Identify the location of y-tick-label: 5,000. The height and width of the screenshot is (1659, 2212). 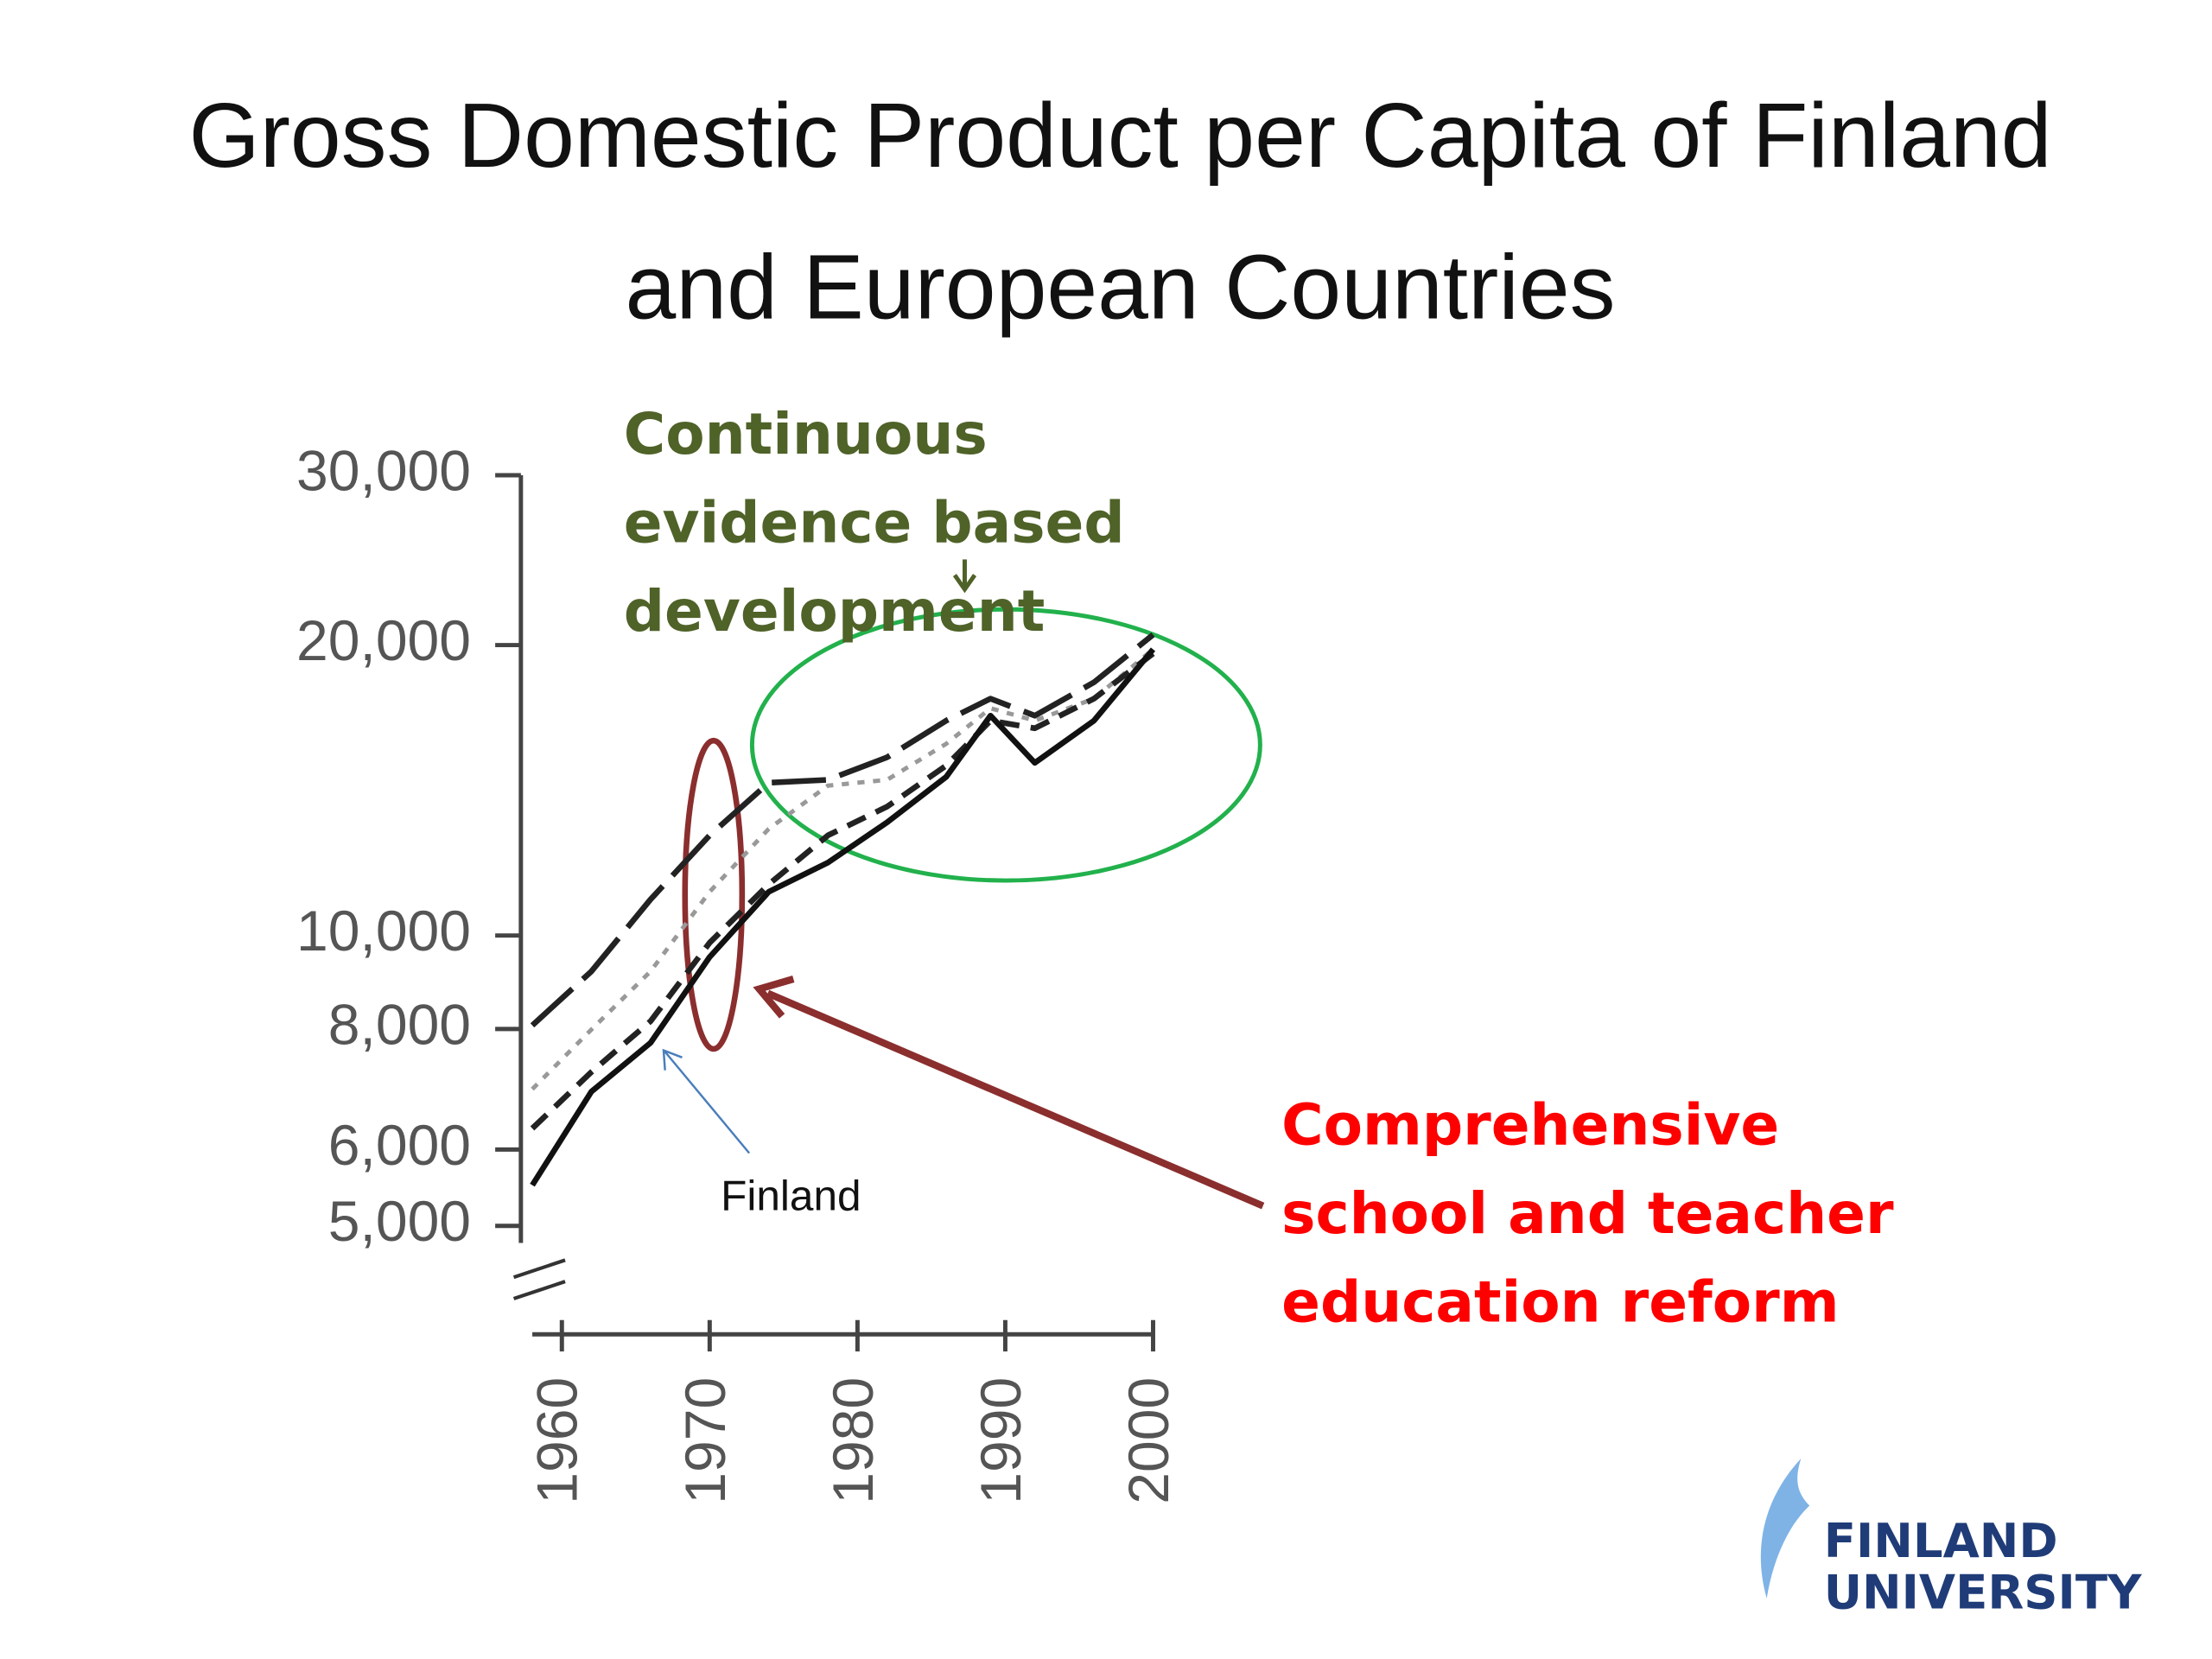
(399, 1221).